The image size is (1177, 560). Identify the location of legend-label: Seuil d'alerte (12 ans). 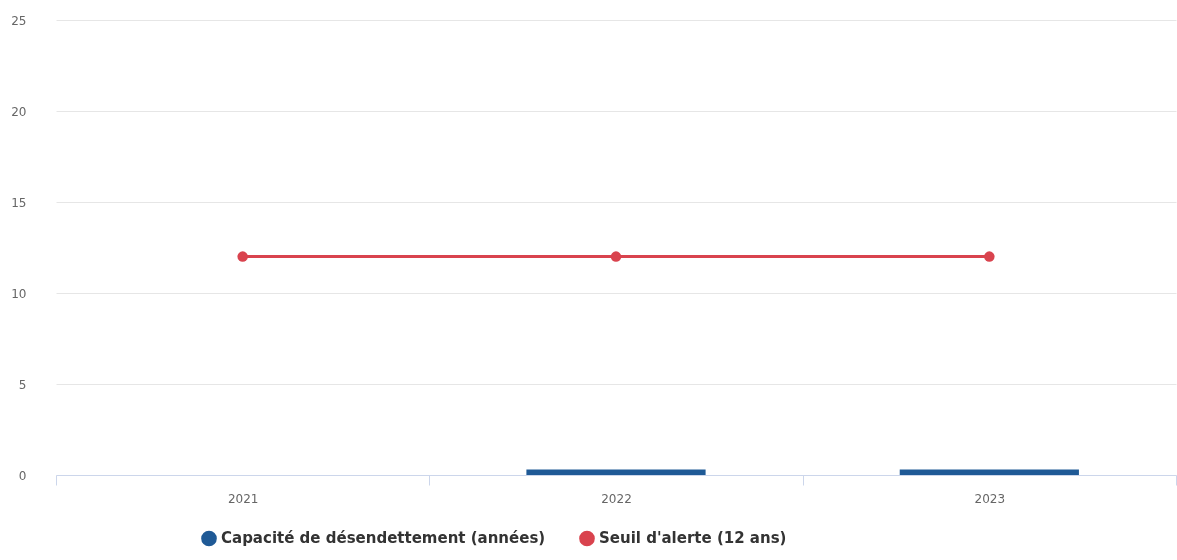
(693, 538).